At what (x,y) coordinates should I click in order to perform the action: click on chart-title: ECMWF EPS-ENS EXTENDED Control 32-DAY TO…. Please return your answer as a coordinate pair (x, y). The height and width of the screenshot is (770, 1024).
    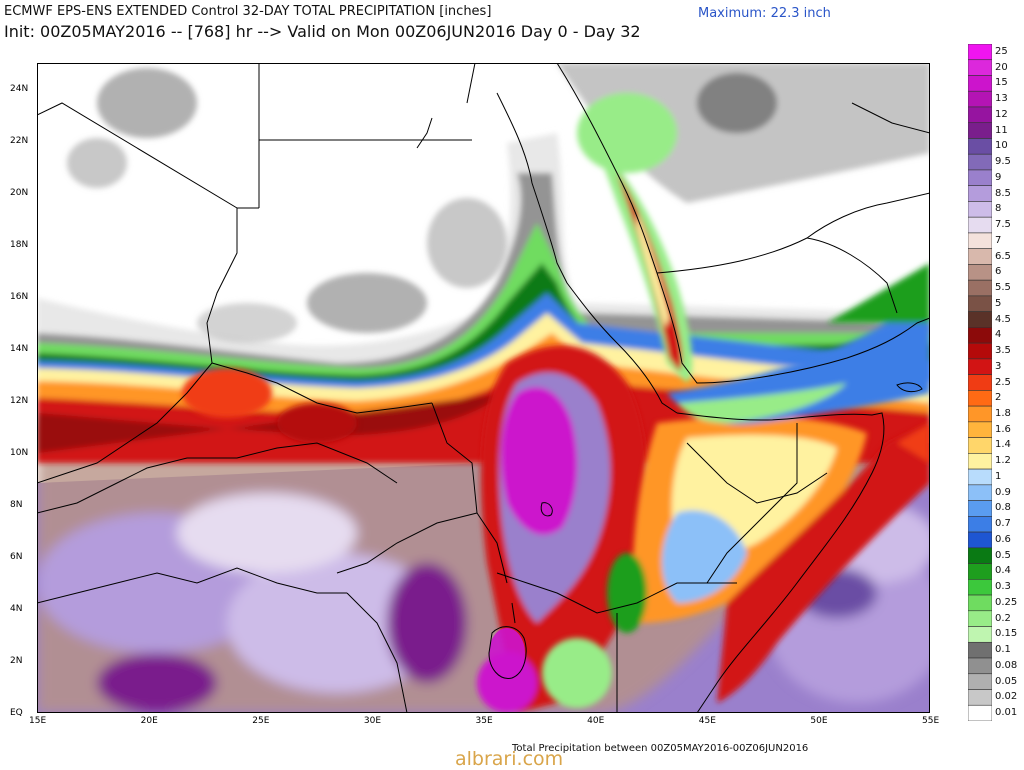
    Looking at the image, I should click on (248, 11).